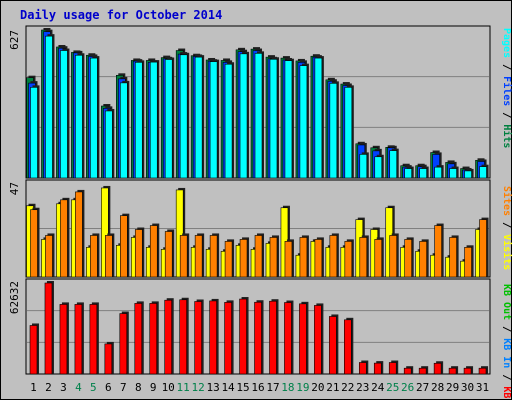 This screenshot has height=400, width=512. What do you see at coordinates (506, 302) in the screenshot?
I see `legend-kb-out: KB Out` at bounding box center [506, 302].